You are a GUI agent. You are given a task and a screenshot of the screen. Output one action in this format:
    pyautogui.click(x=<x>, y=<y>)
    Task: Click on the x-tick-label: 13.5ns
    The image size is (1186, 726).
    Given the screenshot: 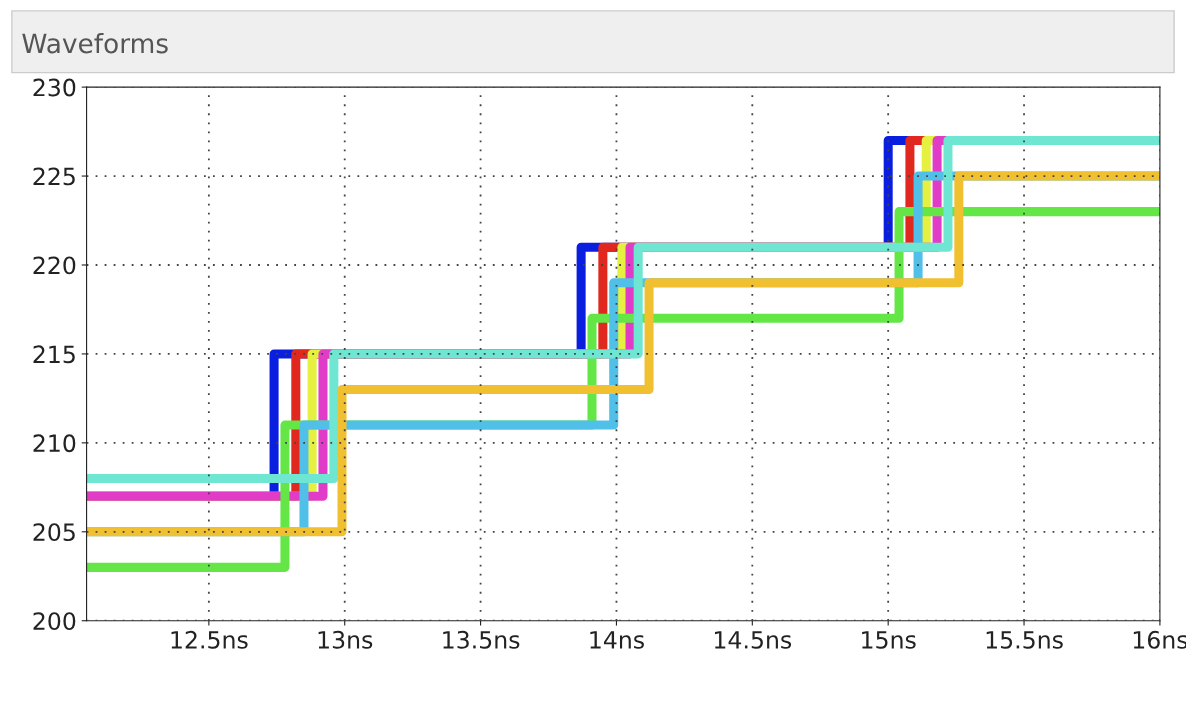 What is the action you would take?
    pyautogui.click(x=481, y=639)
    